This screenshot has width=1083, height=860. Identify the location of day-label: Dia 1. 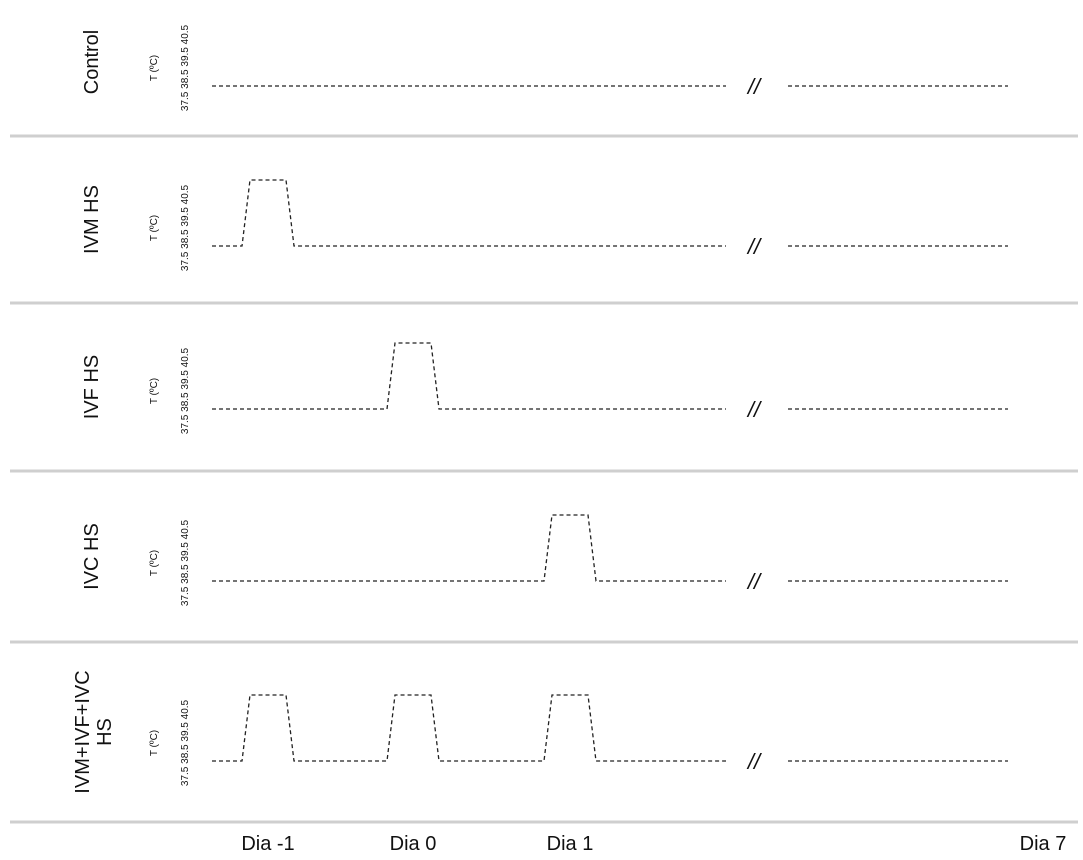
(570, 844).